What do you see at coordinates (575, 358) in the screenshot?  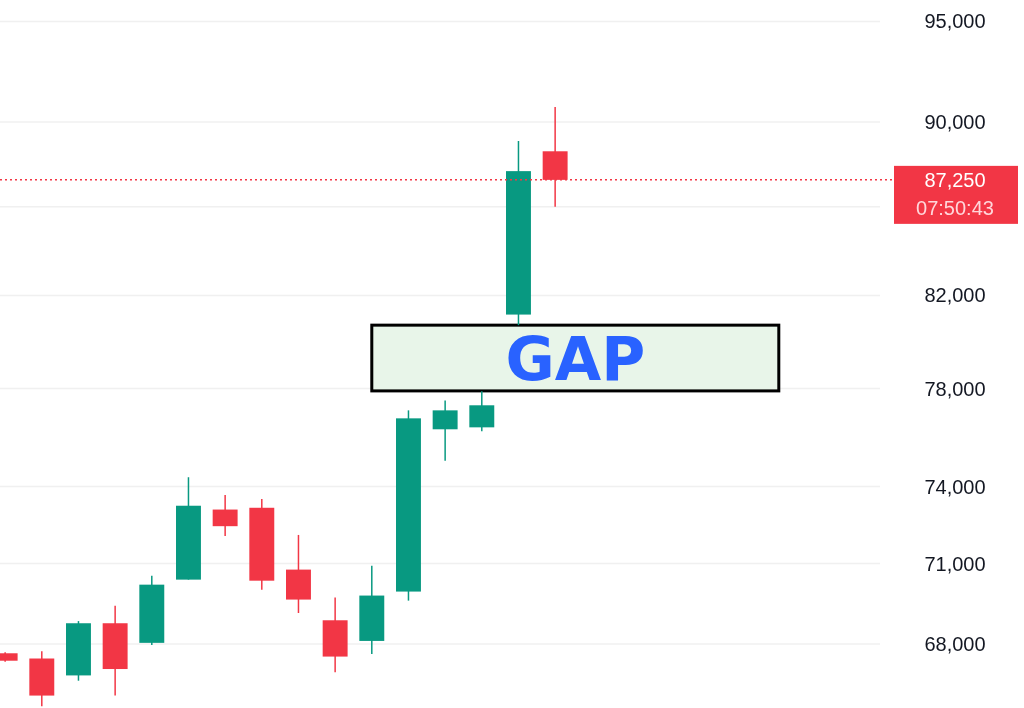 I see `band-label: GAP` at bounding box center [575, 358].